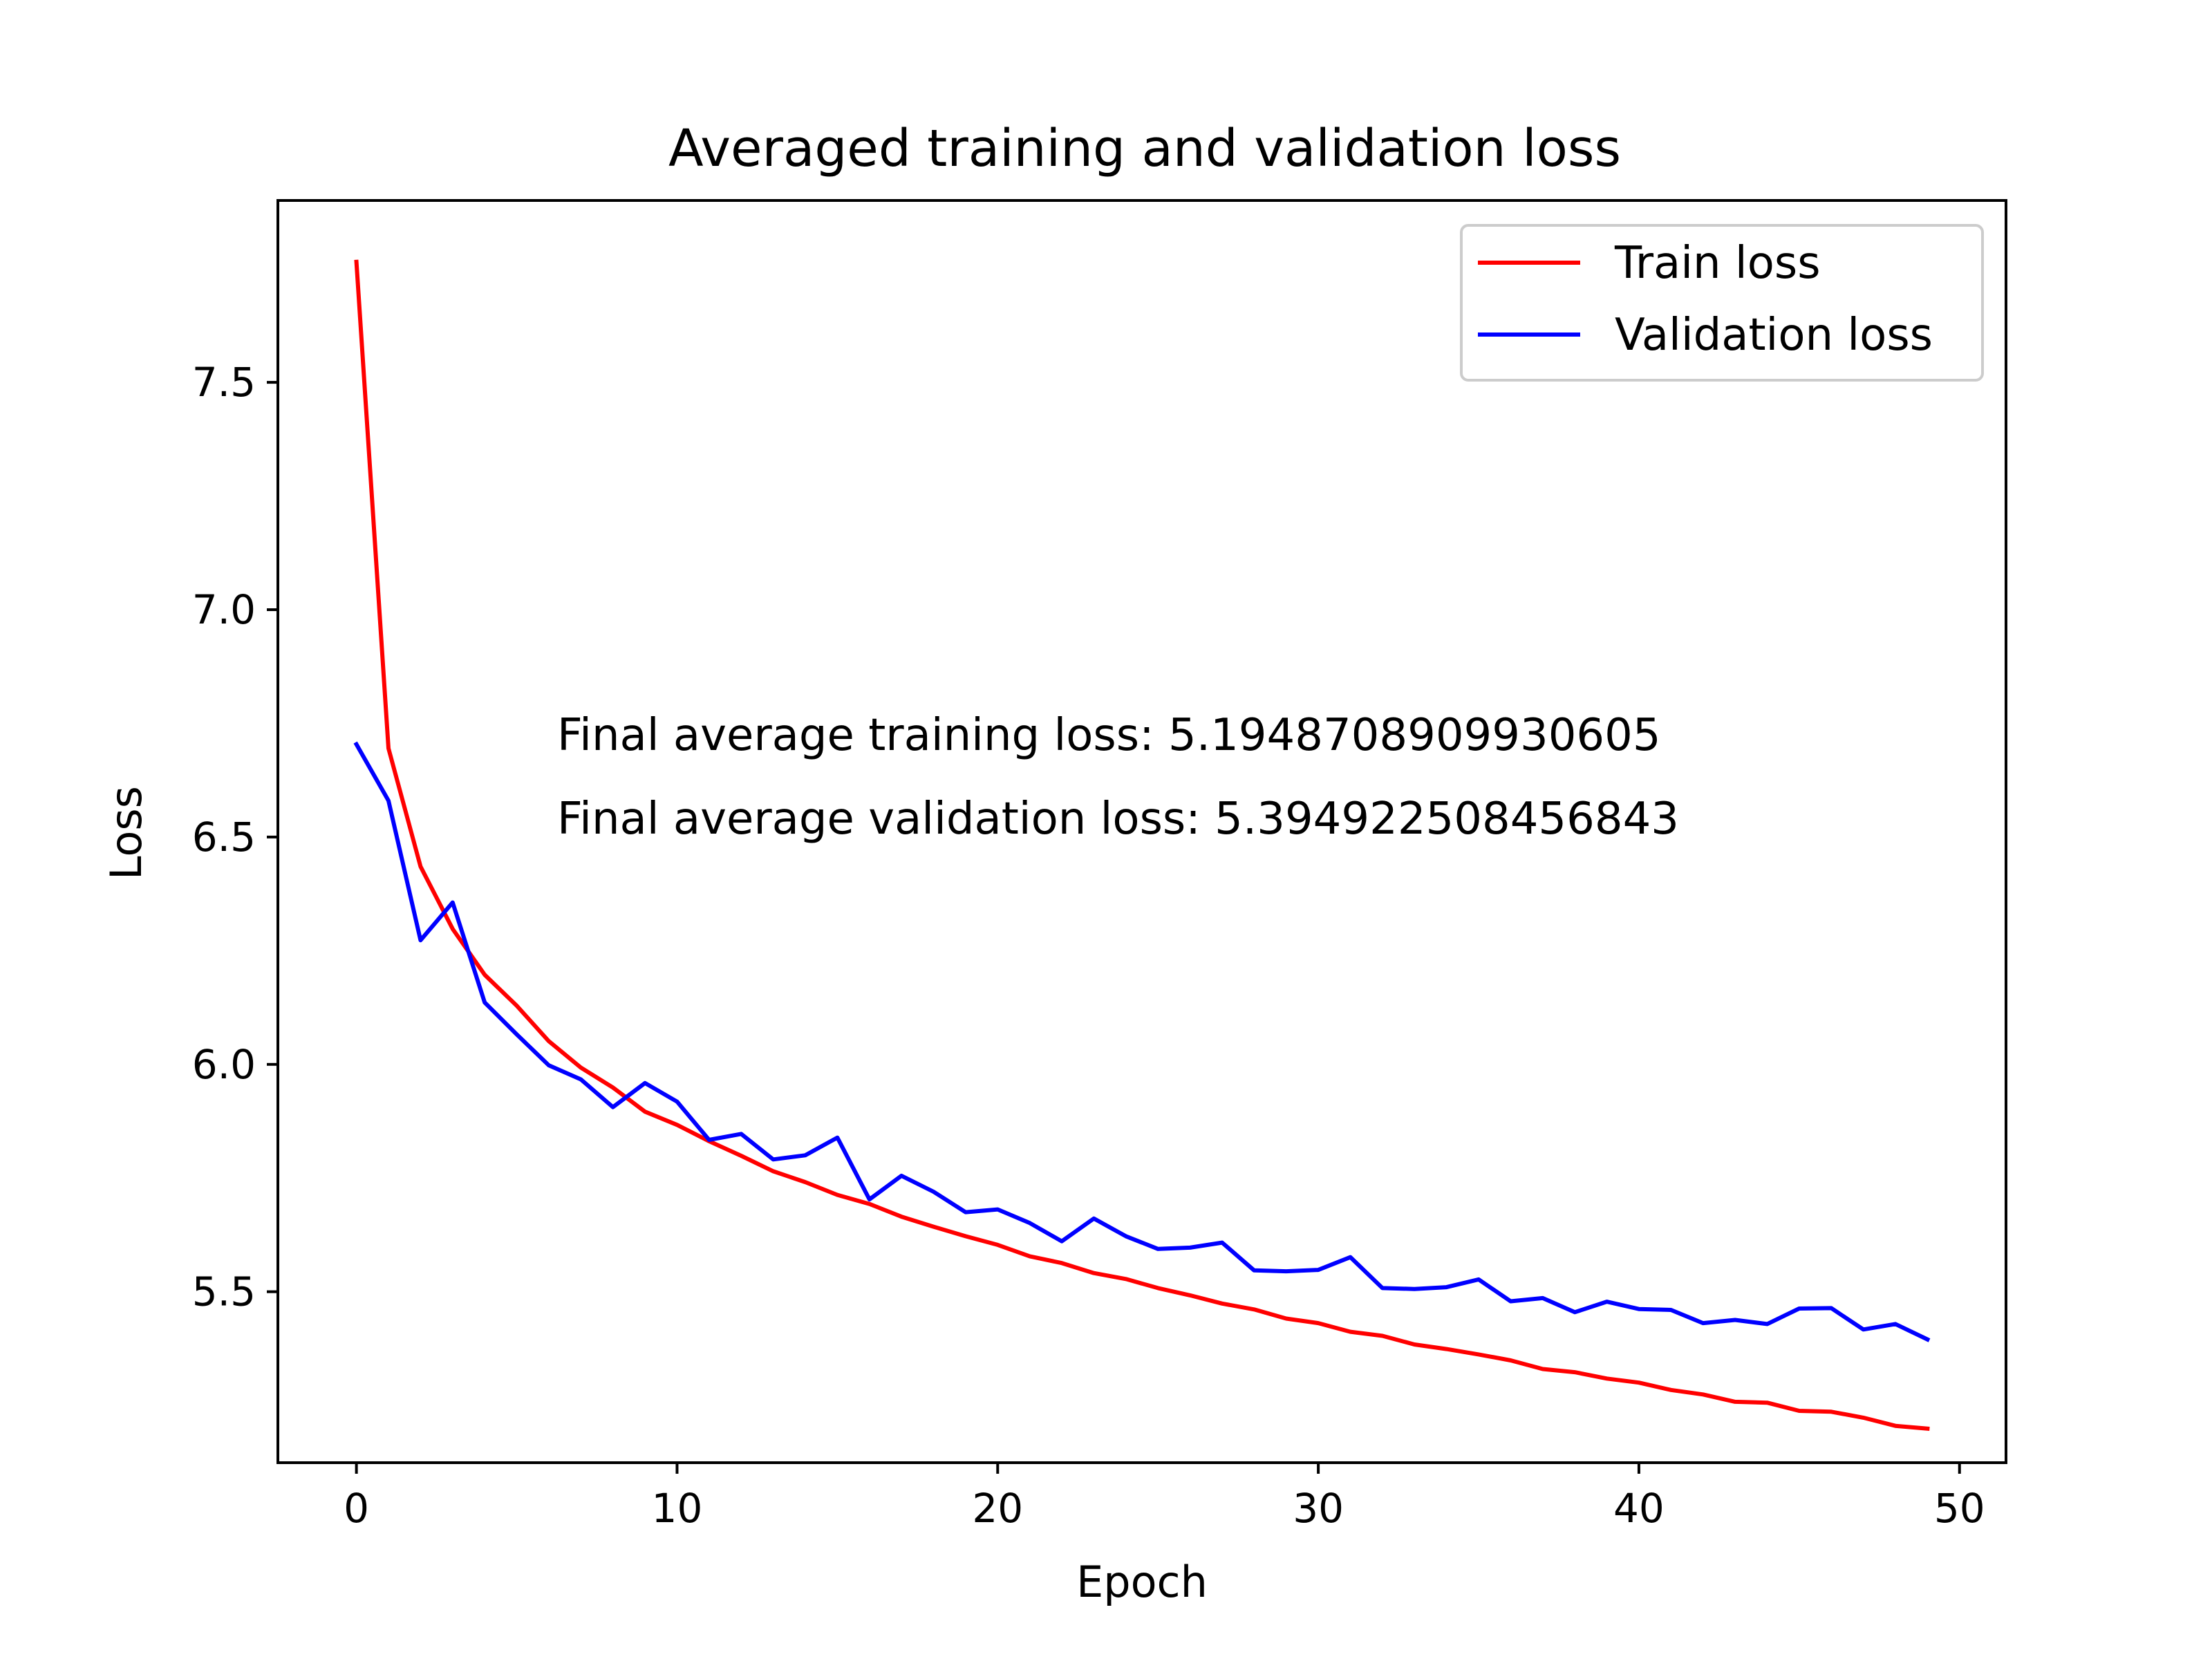 This screenshot has height=1659, width=2212. I want to click on y-tick-label: 6.5, so click(224, 838).